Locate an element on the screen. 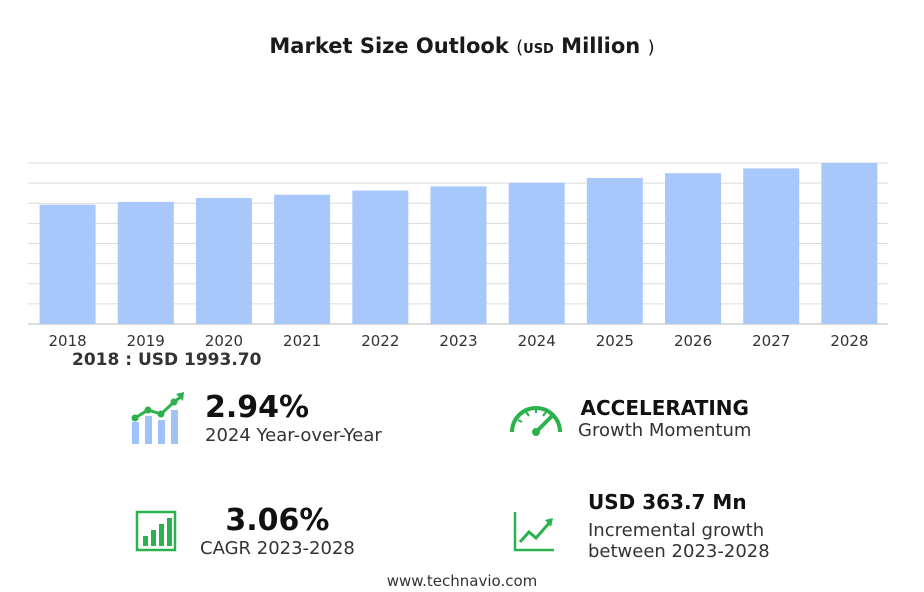 This screenshot has width=924, height=592. cagr-stat: 3.06% CAGR 2023-2028 is located at coordinates (277, 531).